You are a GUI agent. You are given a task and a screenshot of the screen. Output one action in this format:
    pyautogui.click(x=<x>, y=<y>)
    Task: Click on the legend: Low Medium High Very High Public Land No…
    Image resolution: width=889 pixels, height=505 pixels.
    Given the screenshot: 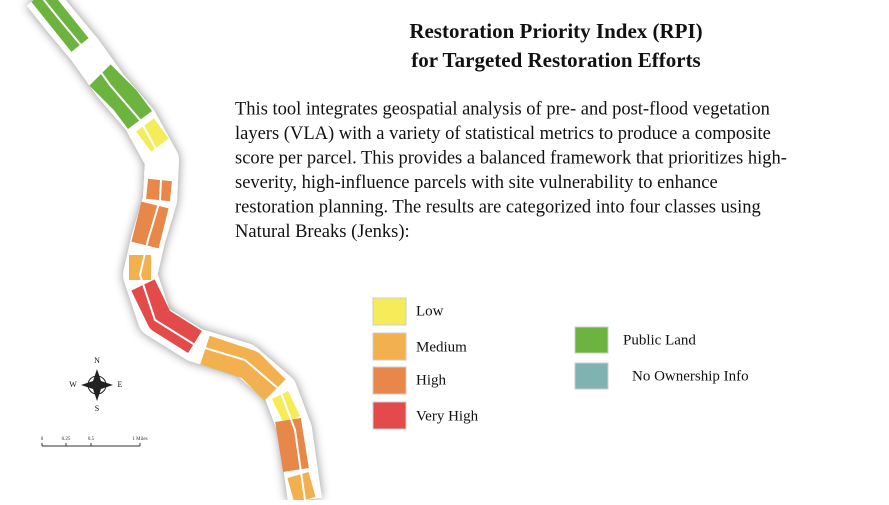 What is the action you would take?
    pyautogui.click(x=560, y=363)
    